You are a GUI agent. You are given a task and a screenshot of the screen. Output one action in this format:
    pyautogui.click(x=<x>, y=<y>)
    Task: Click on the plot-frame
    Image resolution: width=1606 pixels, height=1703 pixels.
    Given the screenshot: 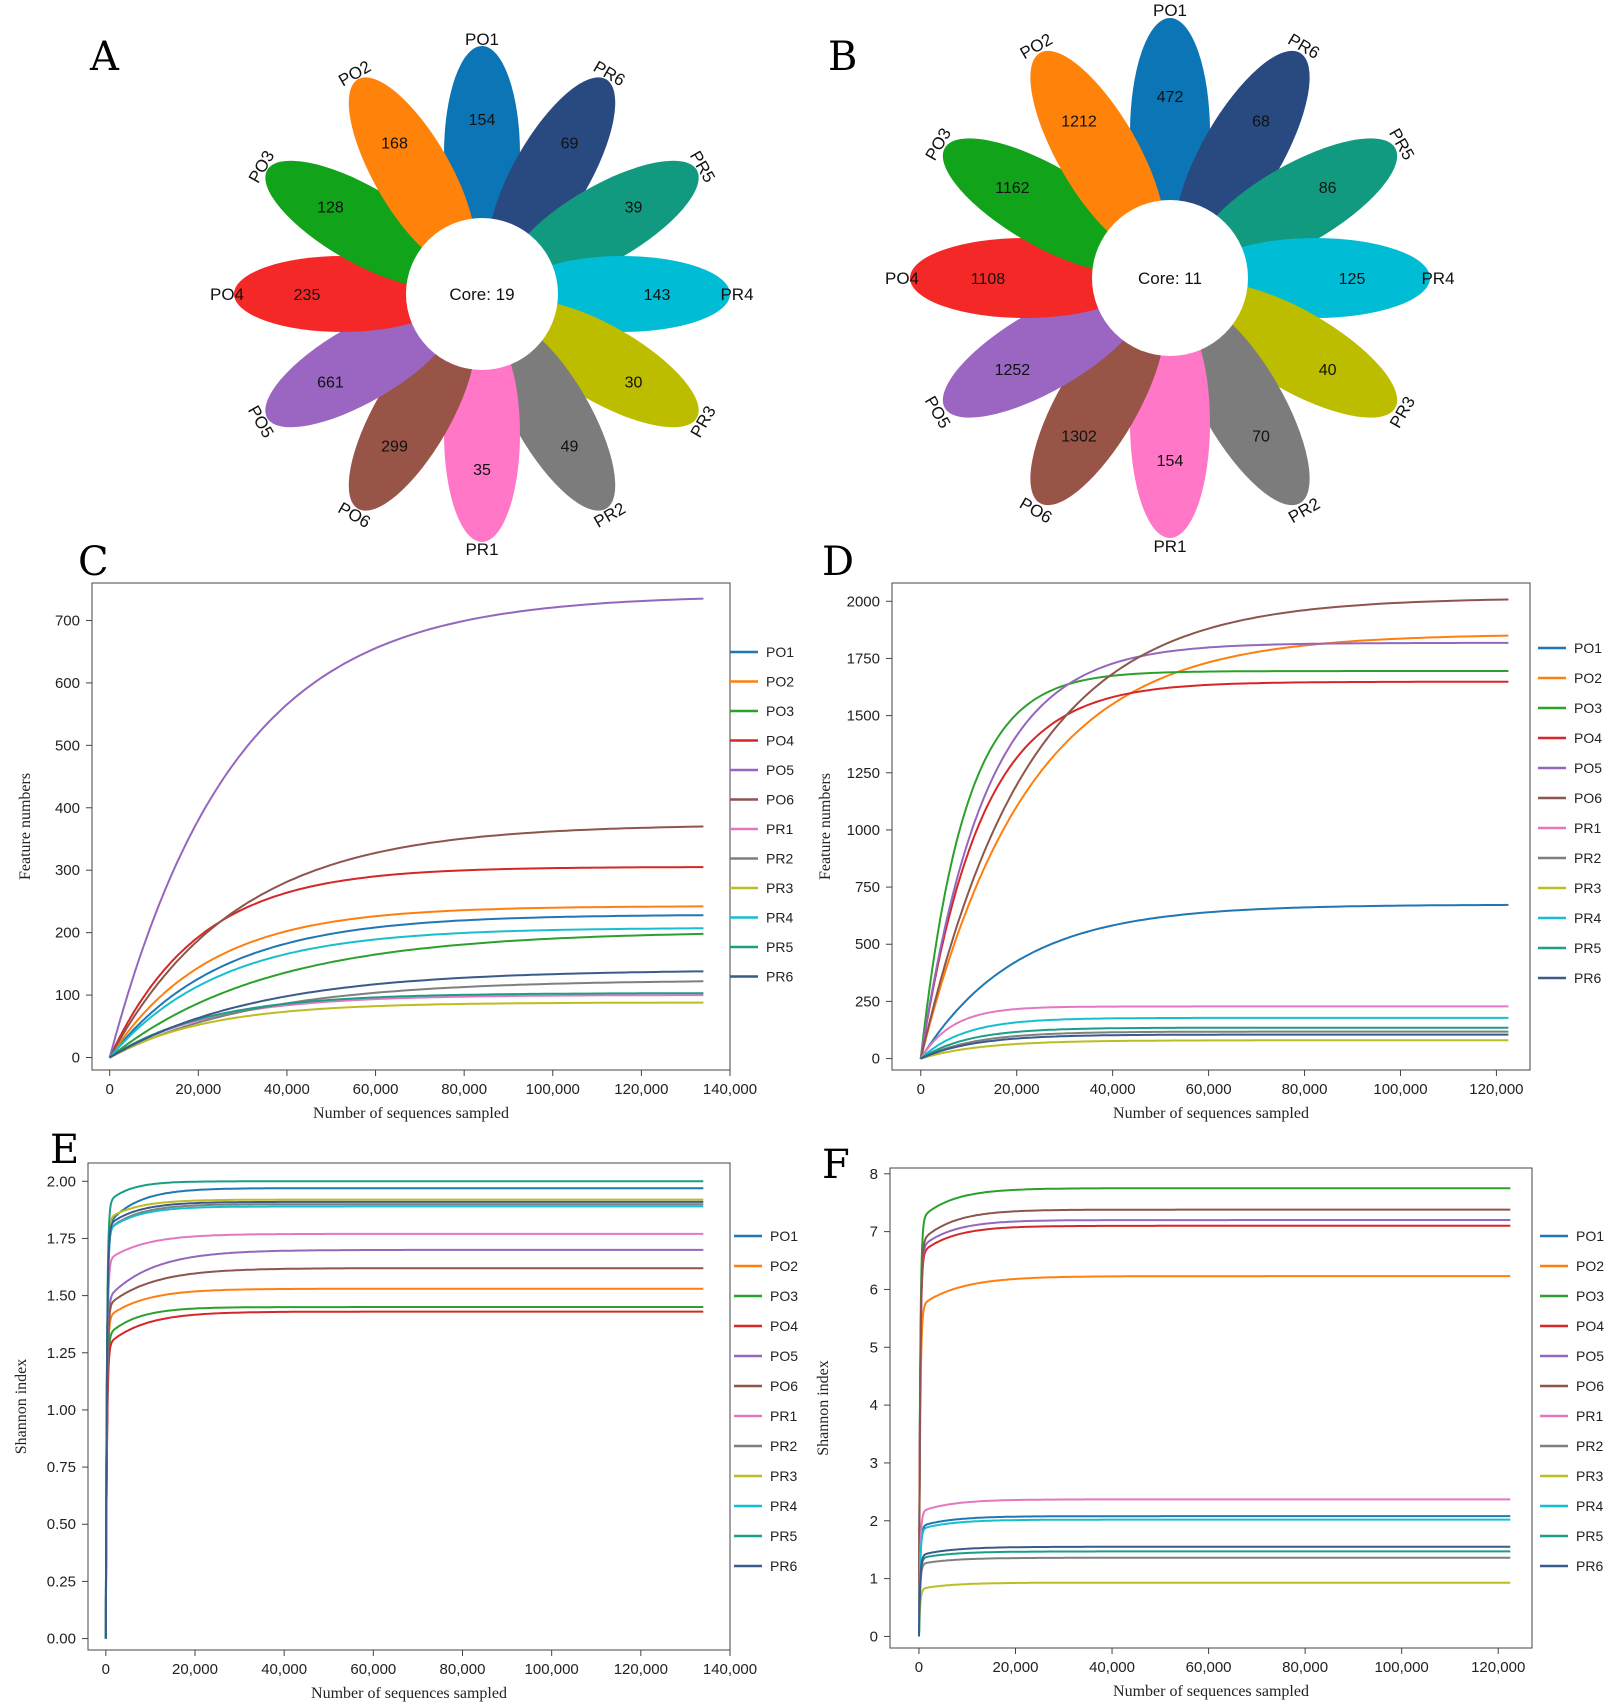 What is the action you would take?
    pyautogui.click(x=1211, y=826)
    